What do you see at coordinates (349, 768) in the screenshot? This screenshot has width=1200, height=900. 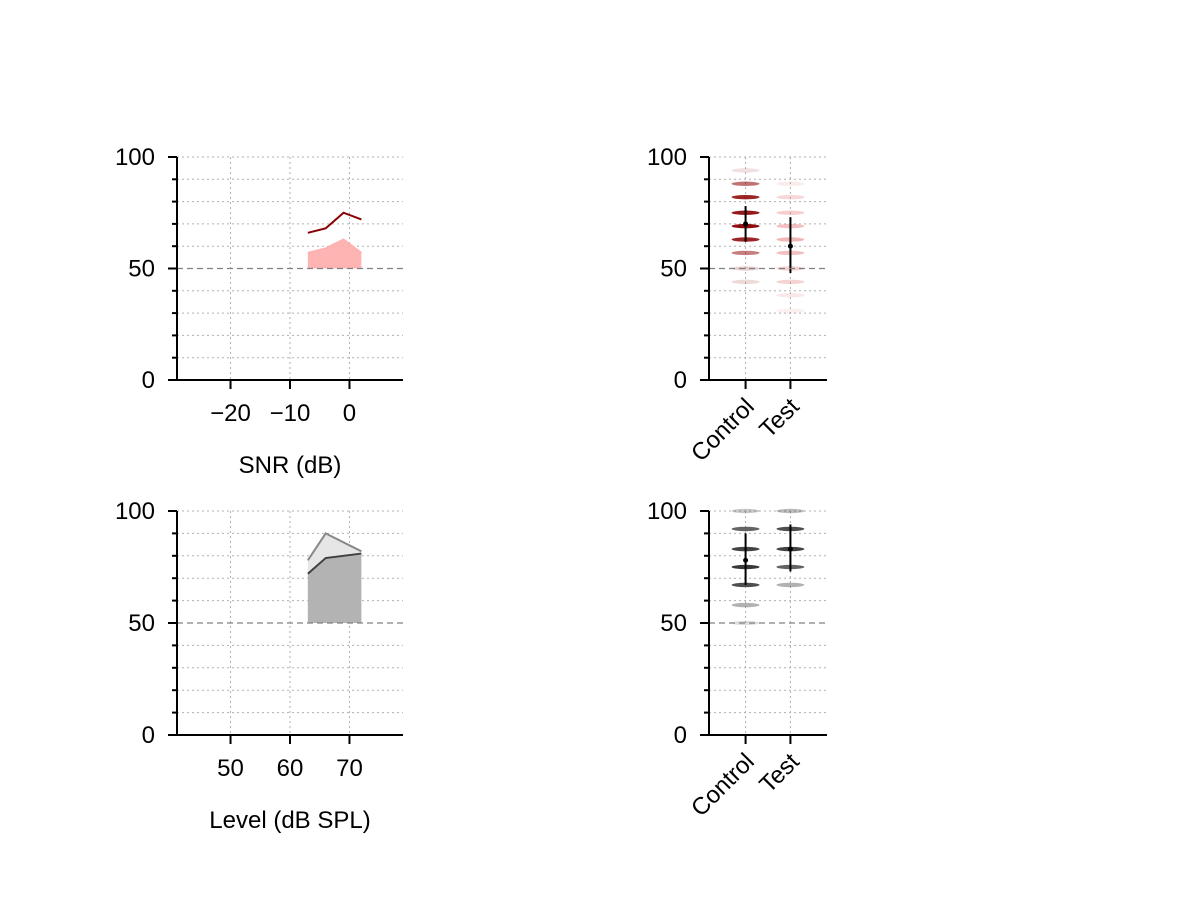 I see `x-tick-label: 70` at bounding box center [349, 768].